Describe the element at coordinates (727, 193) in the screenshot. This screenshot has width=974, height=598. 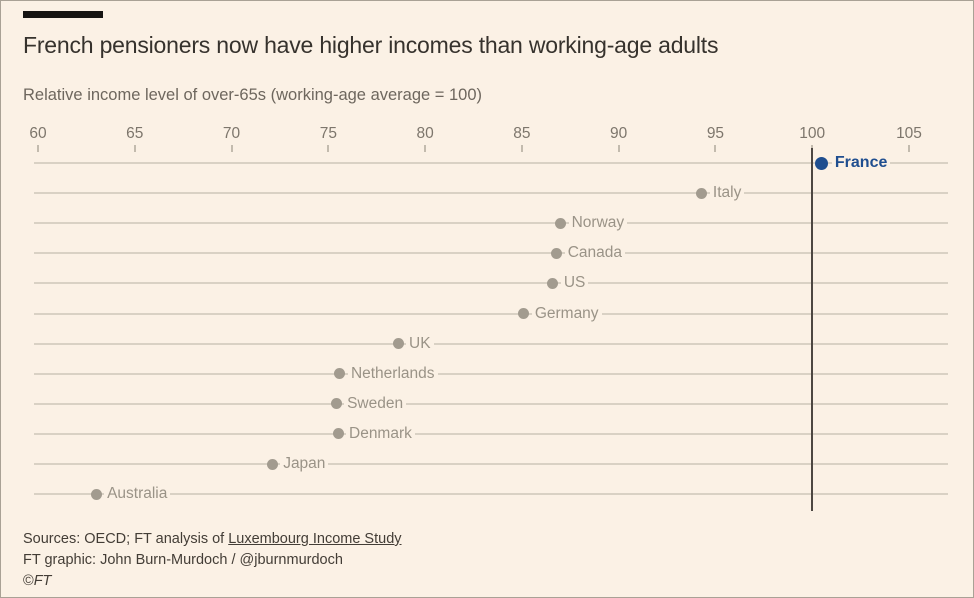
I see `country-label-italy: Italy` at that location.